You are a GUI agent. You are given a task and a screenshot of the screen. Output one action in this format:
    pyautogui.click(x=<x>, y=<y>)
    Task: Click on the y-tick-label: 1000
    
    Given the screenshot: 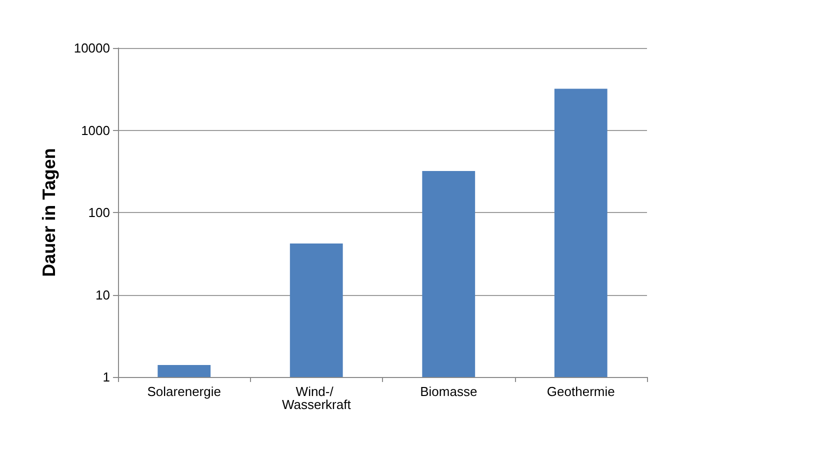 What is the action you would take?
    pyautogui.click(x=95, y=130)
    